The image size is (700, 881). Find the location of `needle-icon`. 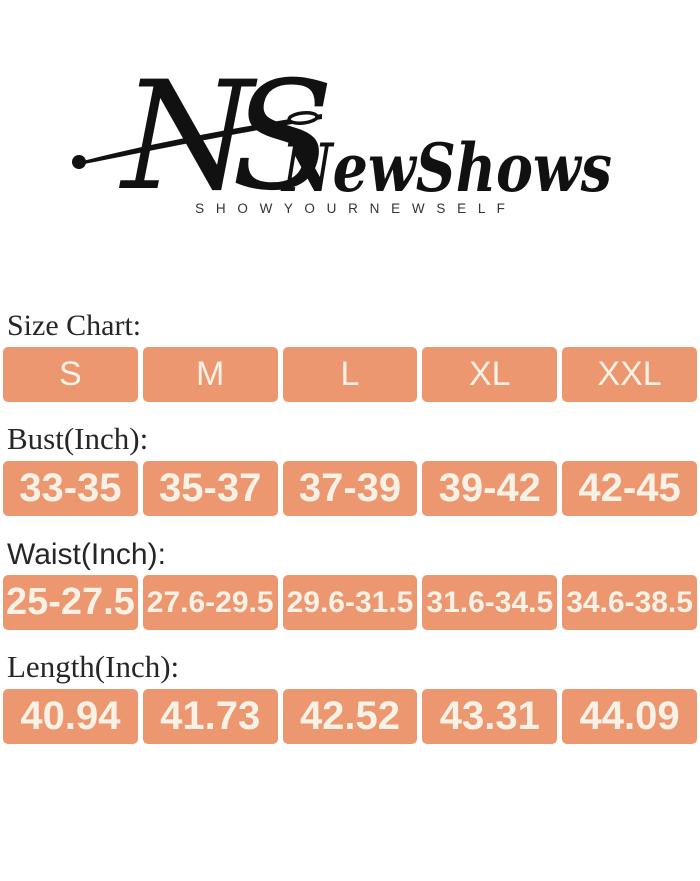

needle-icon is located at coordinates (197, 140).